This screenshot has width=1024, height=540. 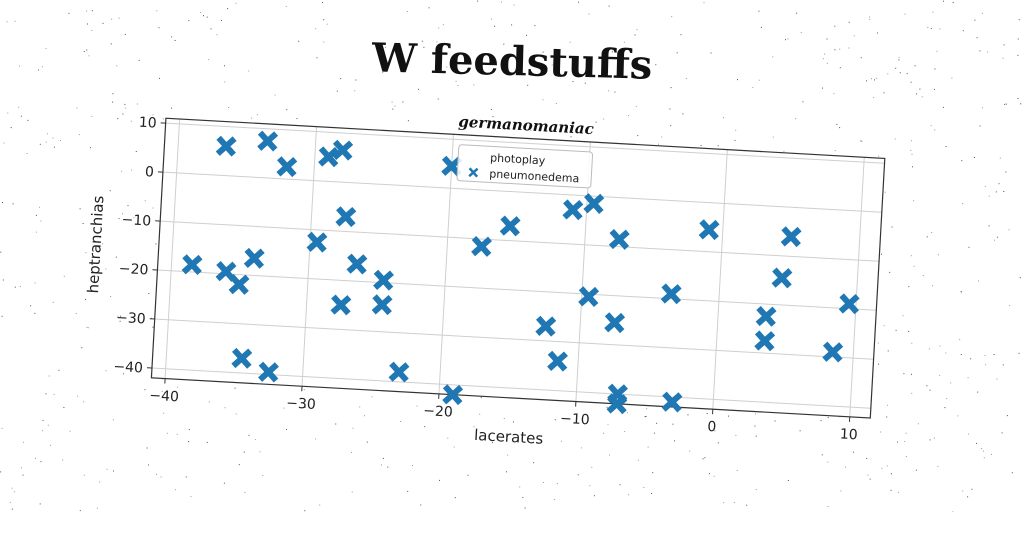 I want to click on x-tick-label: −10, so click(x=575, y=420).